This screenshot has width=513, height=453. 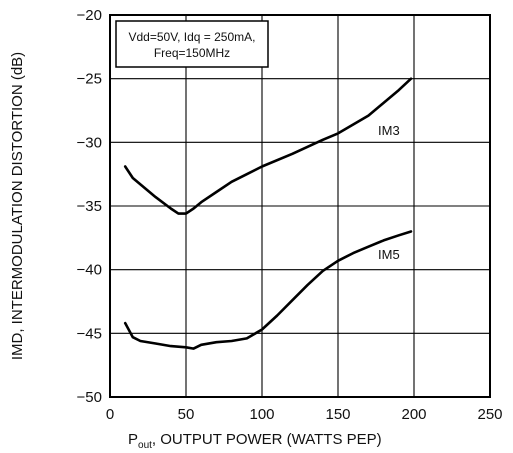 I want to click on y-axis-label: IMD, INTERMODULATION DISTORTION (dB), so click(x=17, y=206).